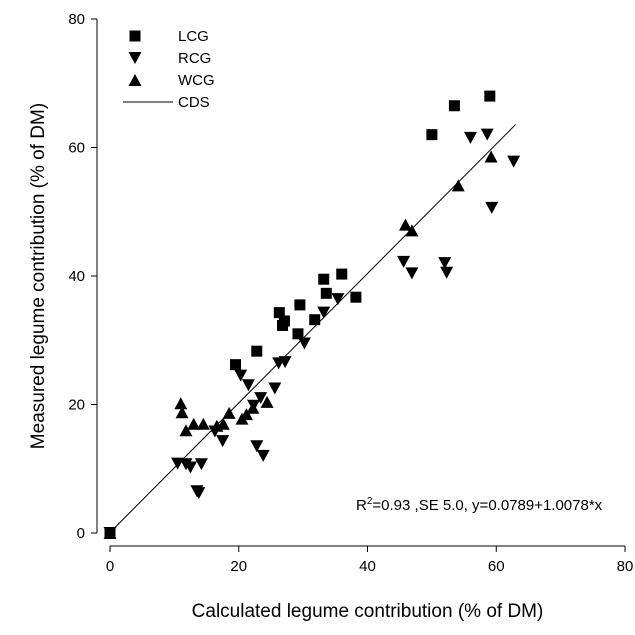  What do you see at coordinates (368, 611) in the screenshot?
I see `x-axis-title: Calculated legume contribution (% of DM)` at bounding box center [368, 611].